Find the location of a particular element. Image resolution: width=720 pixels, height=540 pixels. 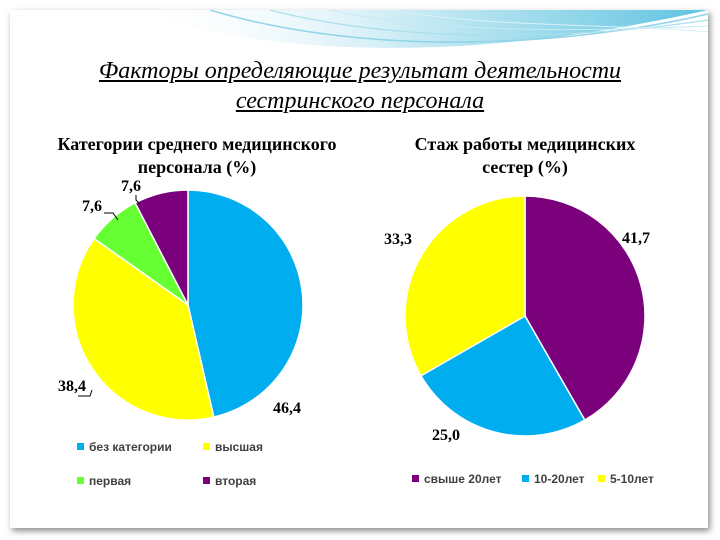

slide-title-line2: сестринского персонала is located at coordinates (360, 101).